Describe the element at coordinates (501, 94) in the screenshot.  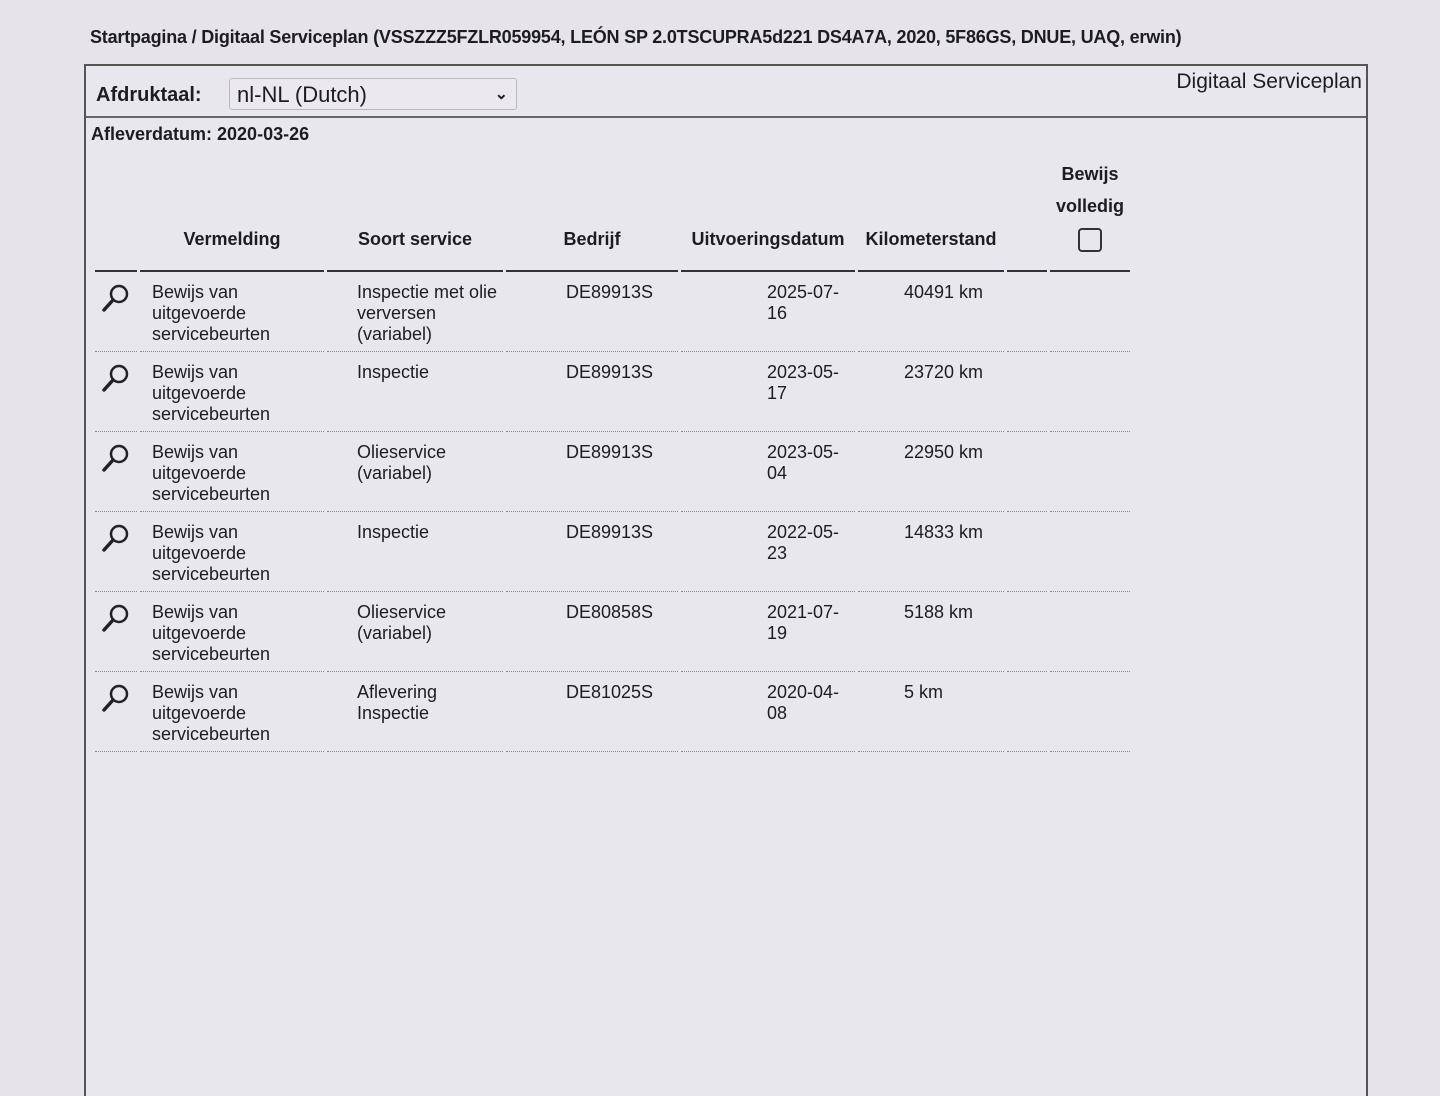
I see `chevron-down-icon: ⌄` at that location.